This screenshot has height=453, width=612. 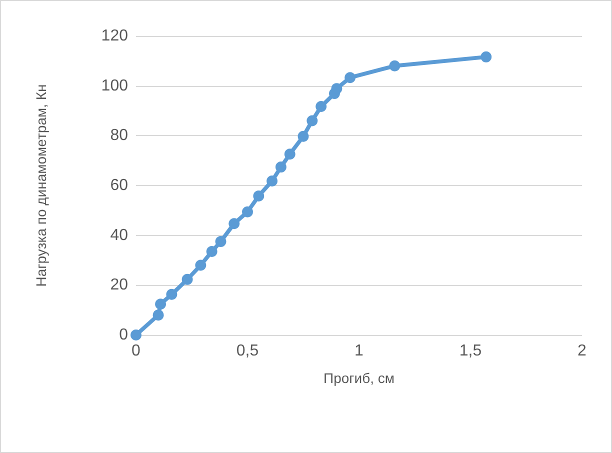 What do you see at coordinates (247, 351) in the screenshot?
I see `x-tick-label: 0,5` at bounding box center [247, 351].